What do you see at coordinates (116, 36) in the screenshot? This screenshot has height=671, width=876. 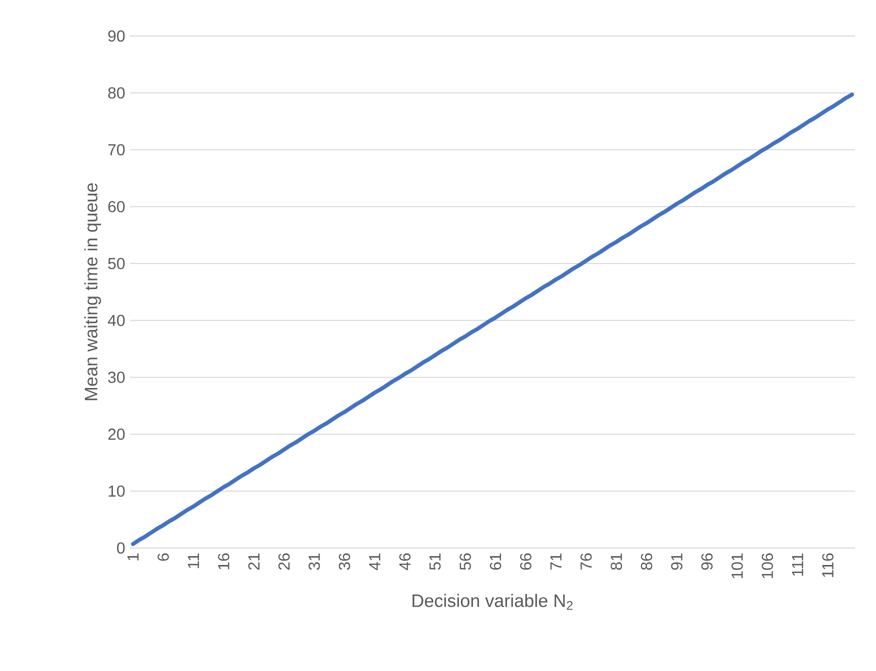 I see `y-tick-label: 90` at bounding box center [116, 36].